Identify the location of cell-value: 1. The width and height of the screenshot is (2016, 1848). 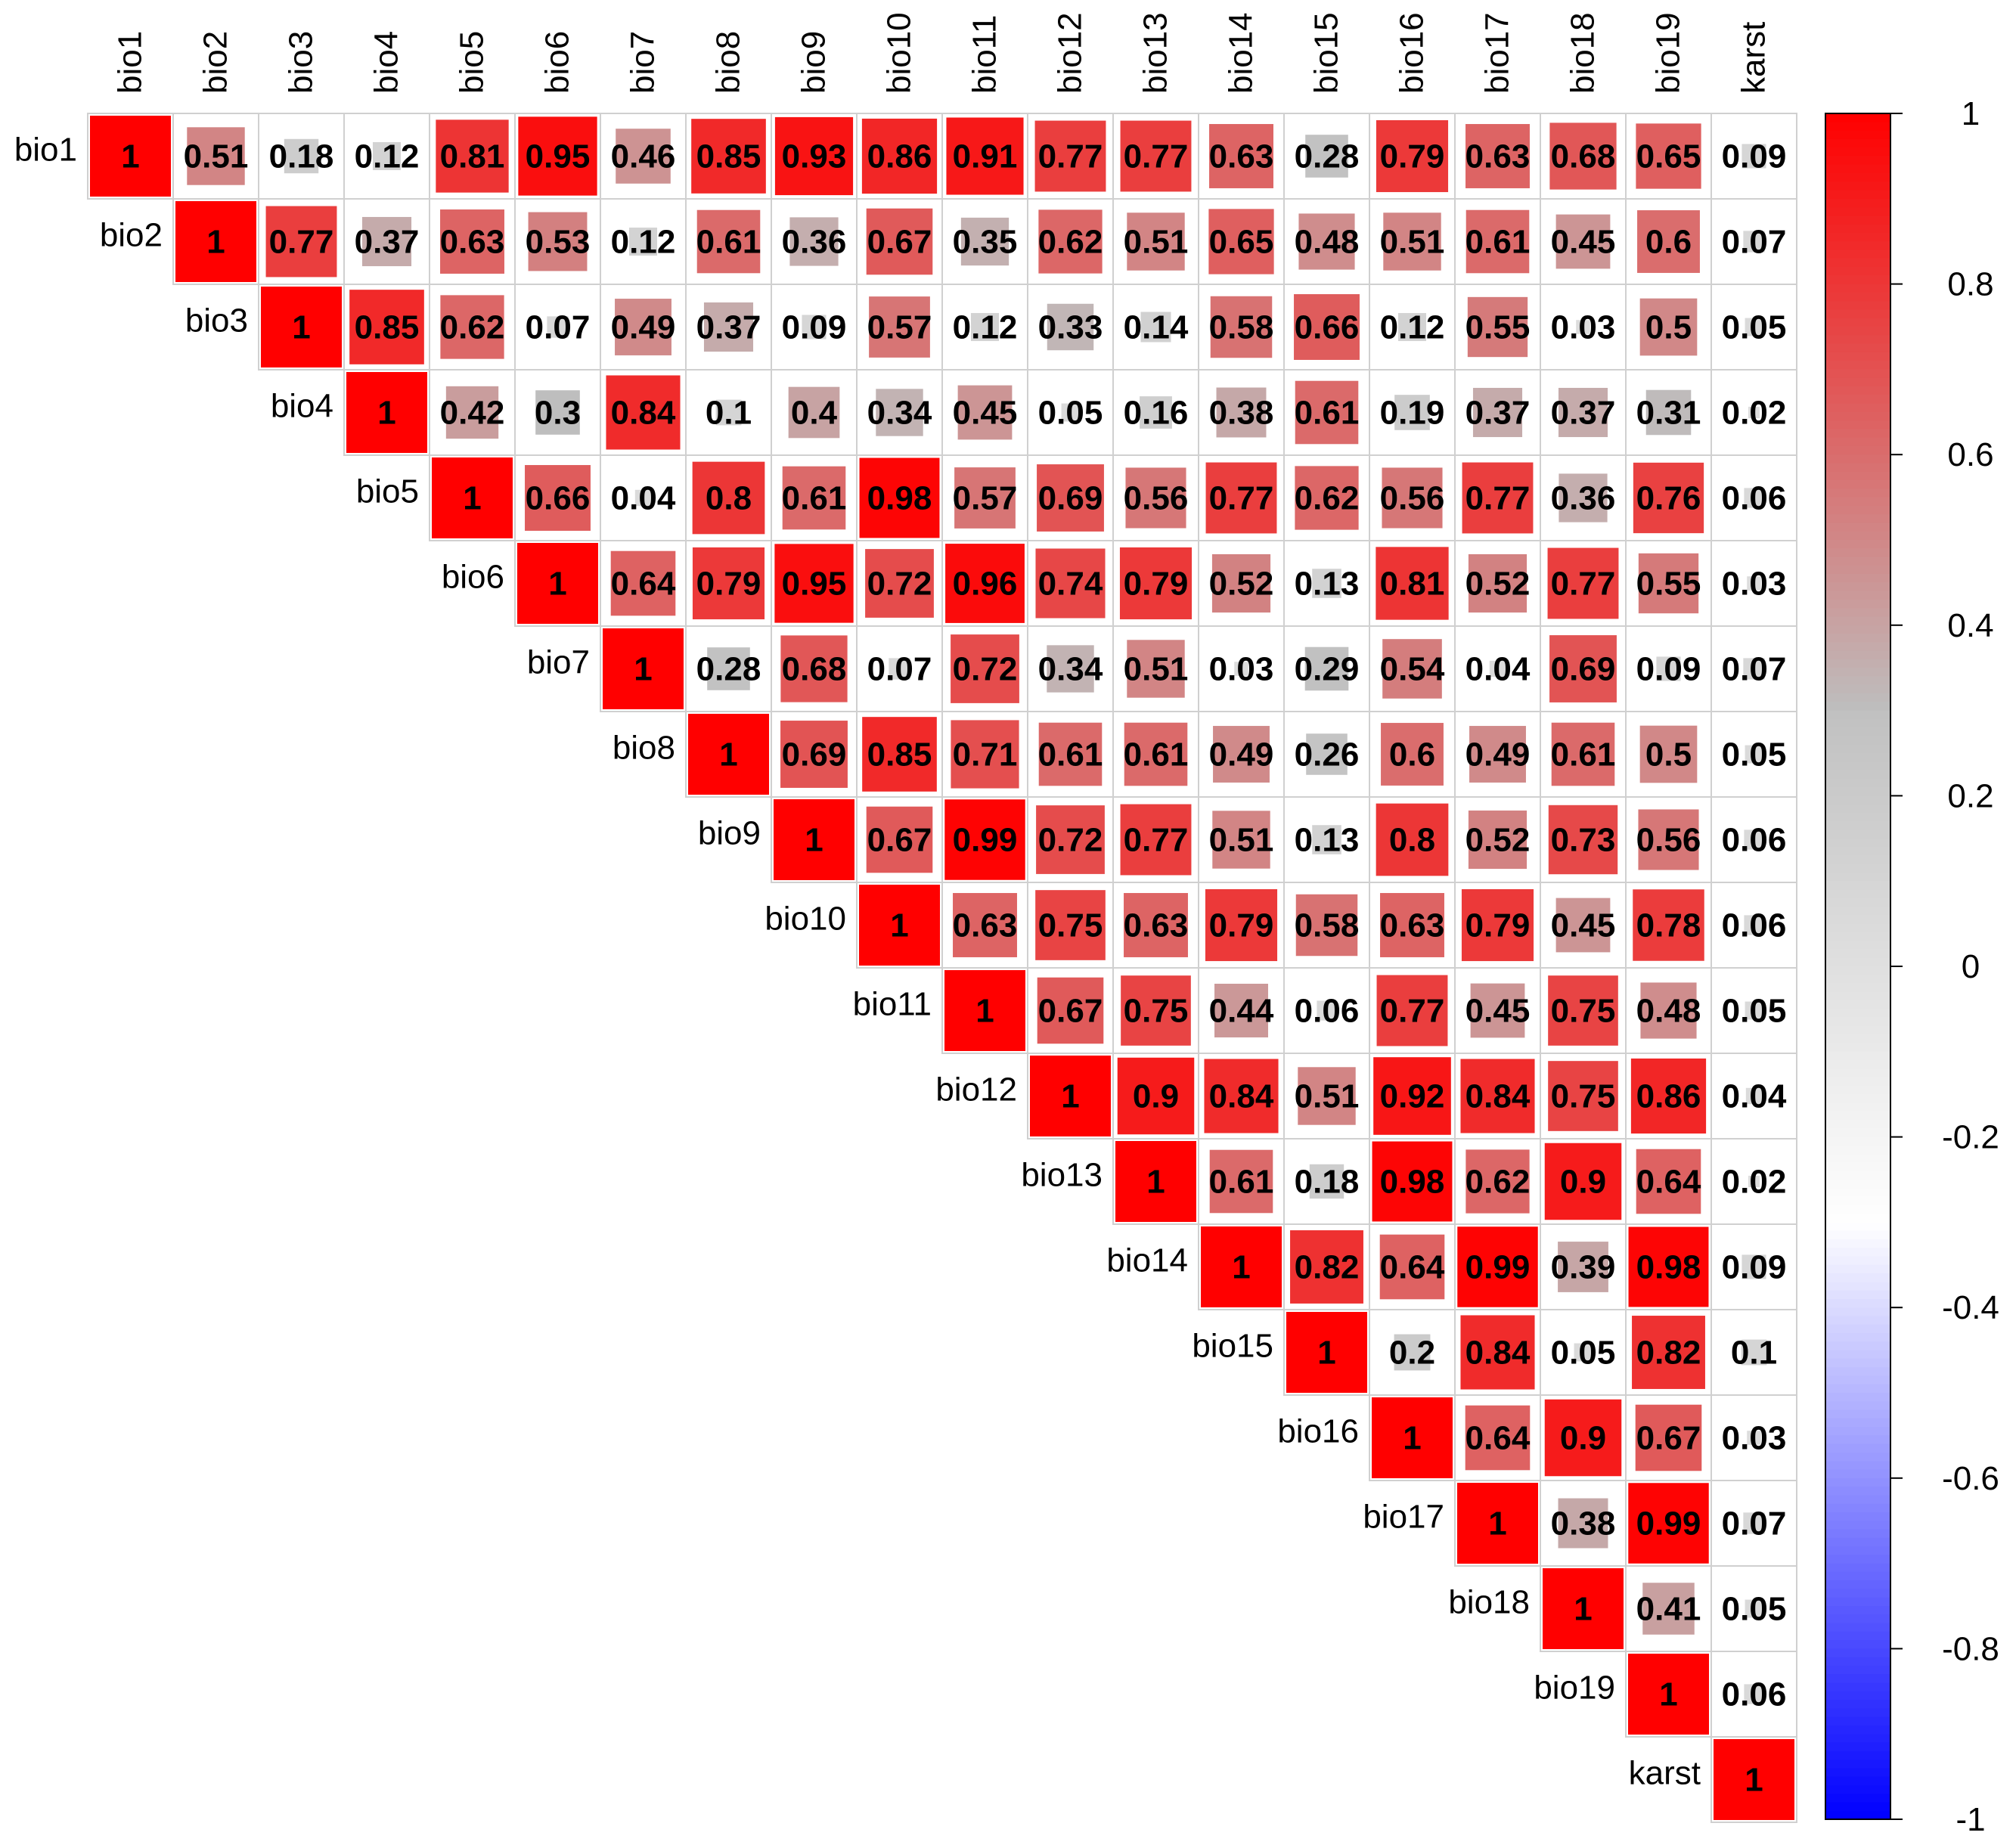
(557, 584).